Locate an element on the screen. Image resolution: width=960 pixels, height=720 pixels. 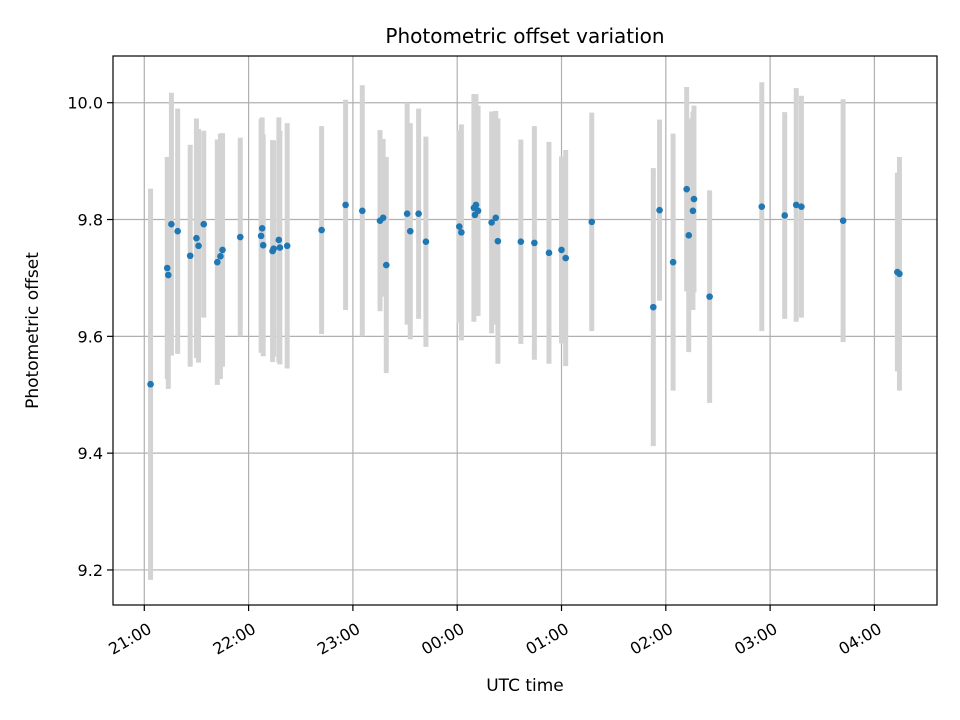
y-axis-label: Photometric offset is located at coordinates (33, 330).